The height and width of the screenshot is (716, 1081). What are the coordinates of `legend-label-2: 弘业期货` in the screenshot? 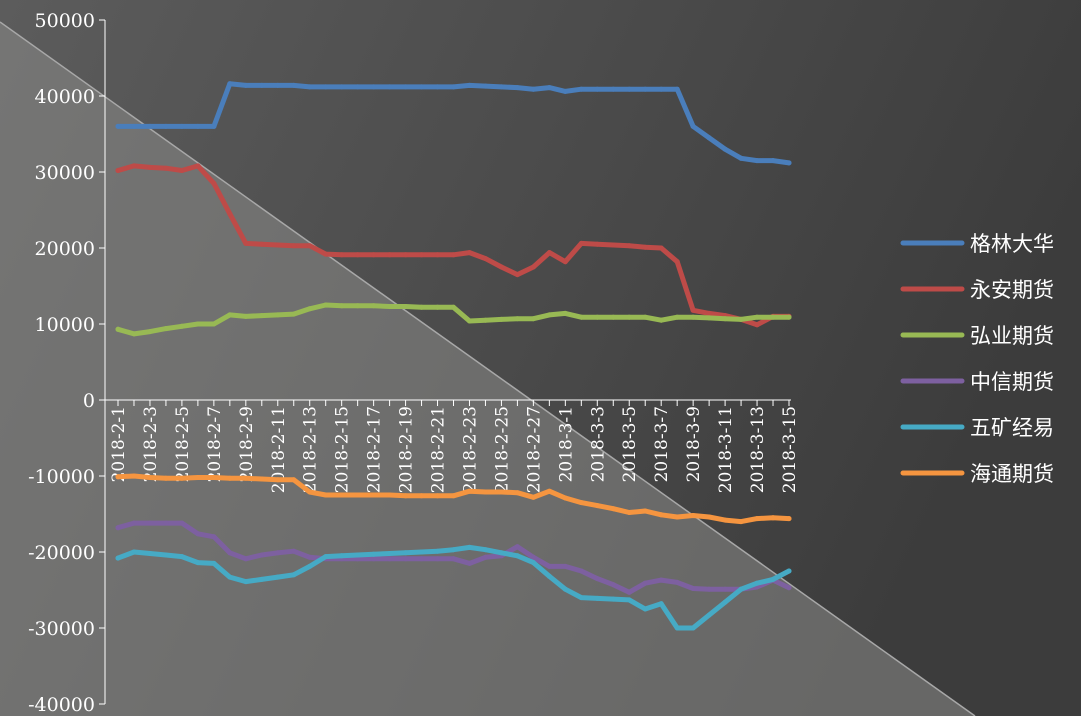 It's located at (1012, 336).